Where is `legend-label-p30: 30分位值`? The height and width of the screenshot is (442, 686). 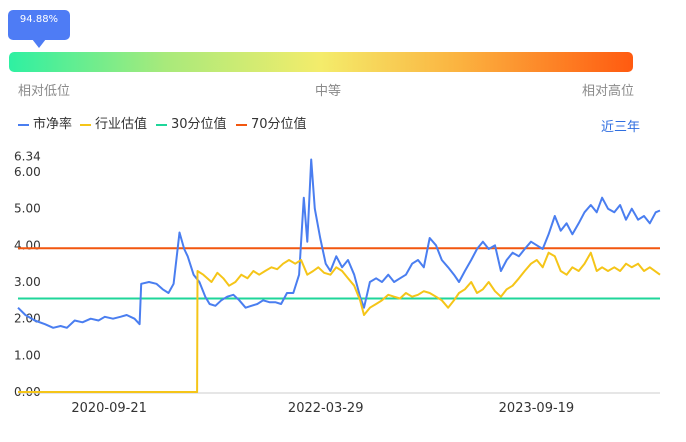
legend-label-p30: 30分位值 is located at coordinates (199, 124).